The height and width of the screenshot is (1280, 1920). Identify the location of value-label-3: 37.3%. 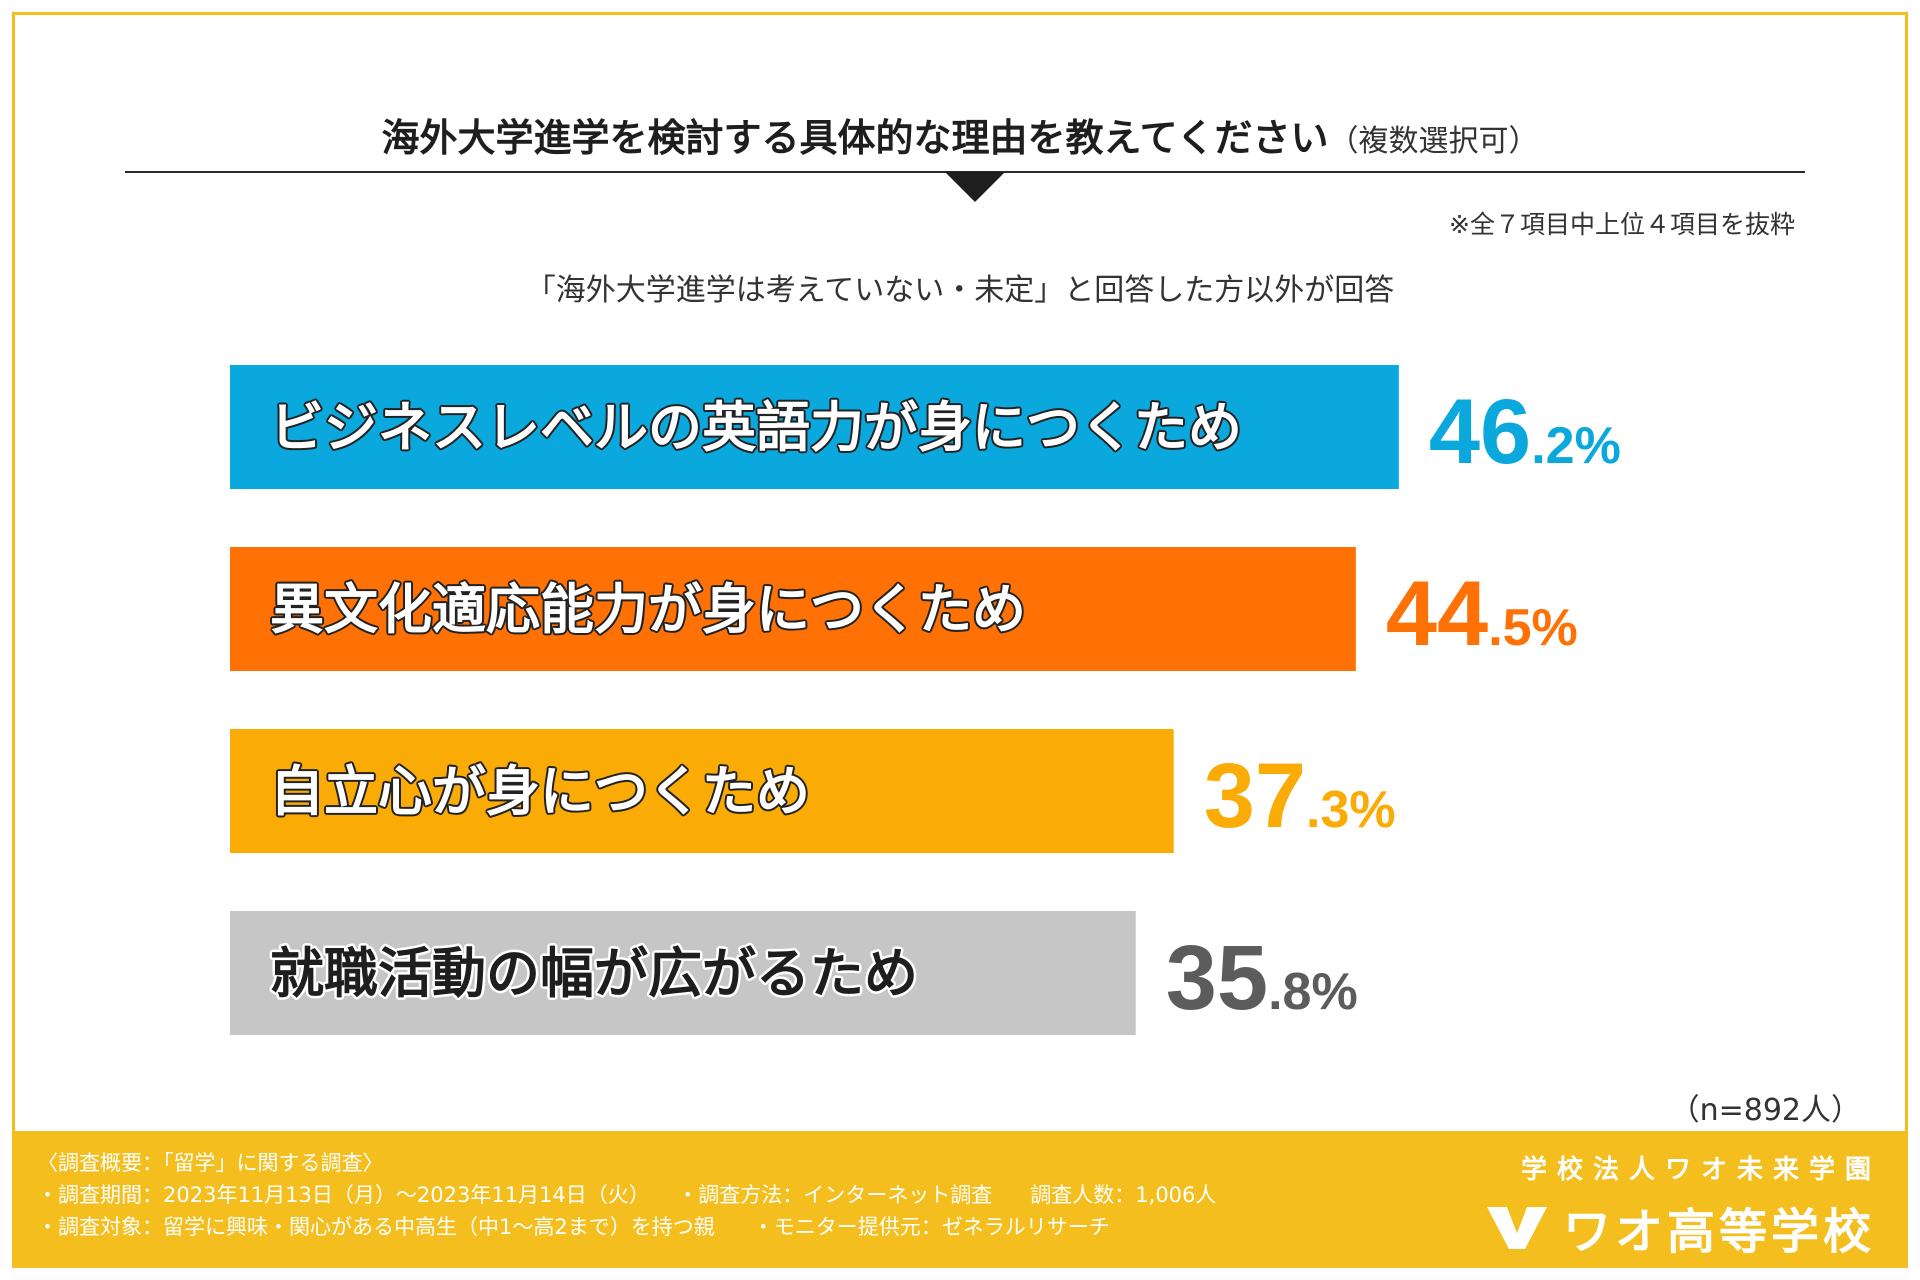
(1300, 796).